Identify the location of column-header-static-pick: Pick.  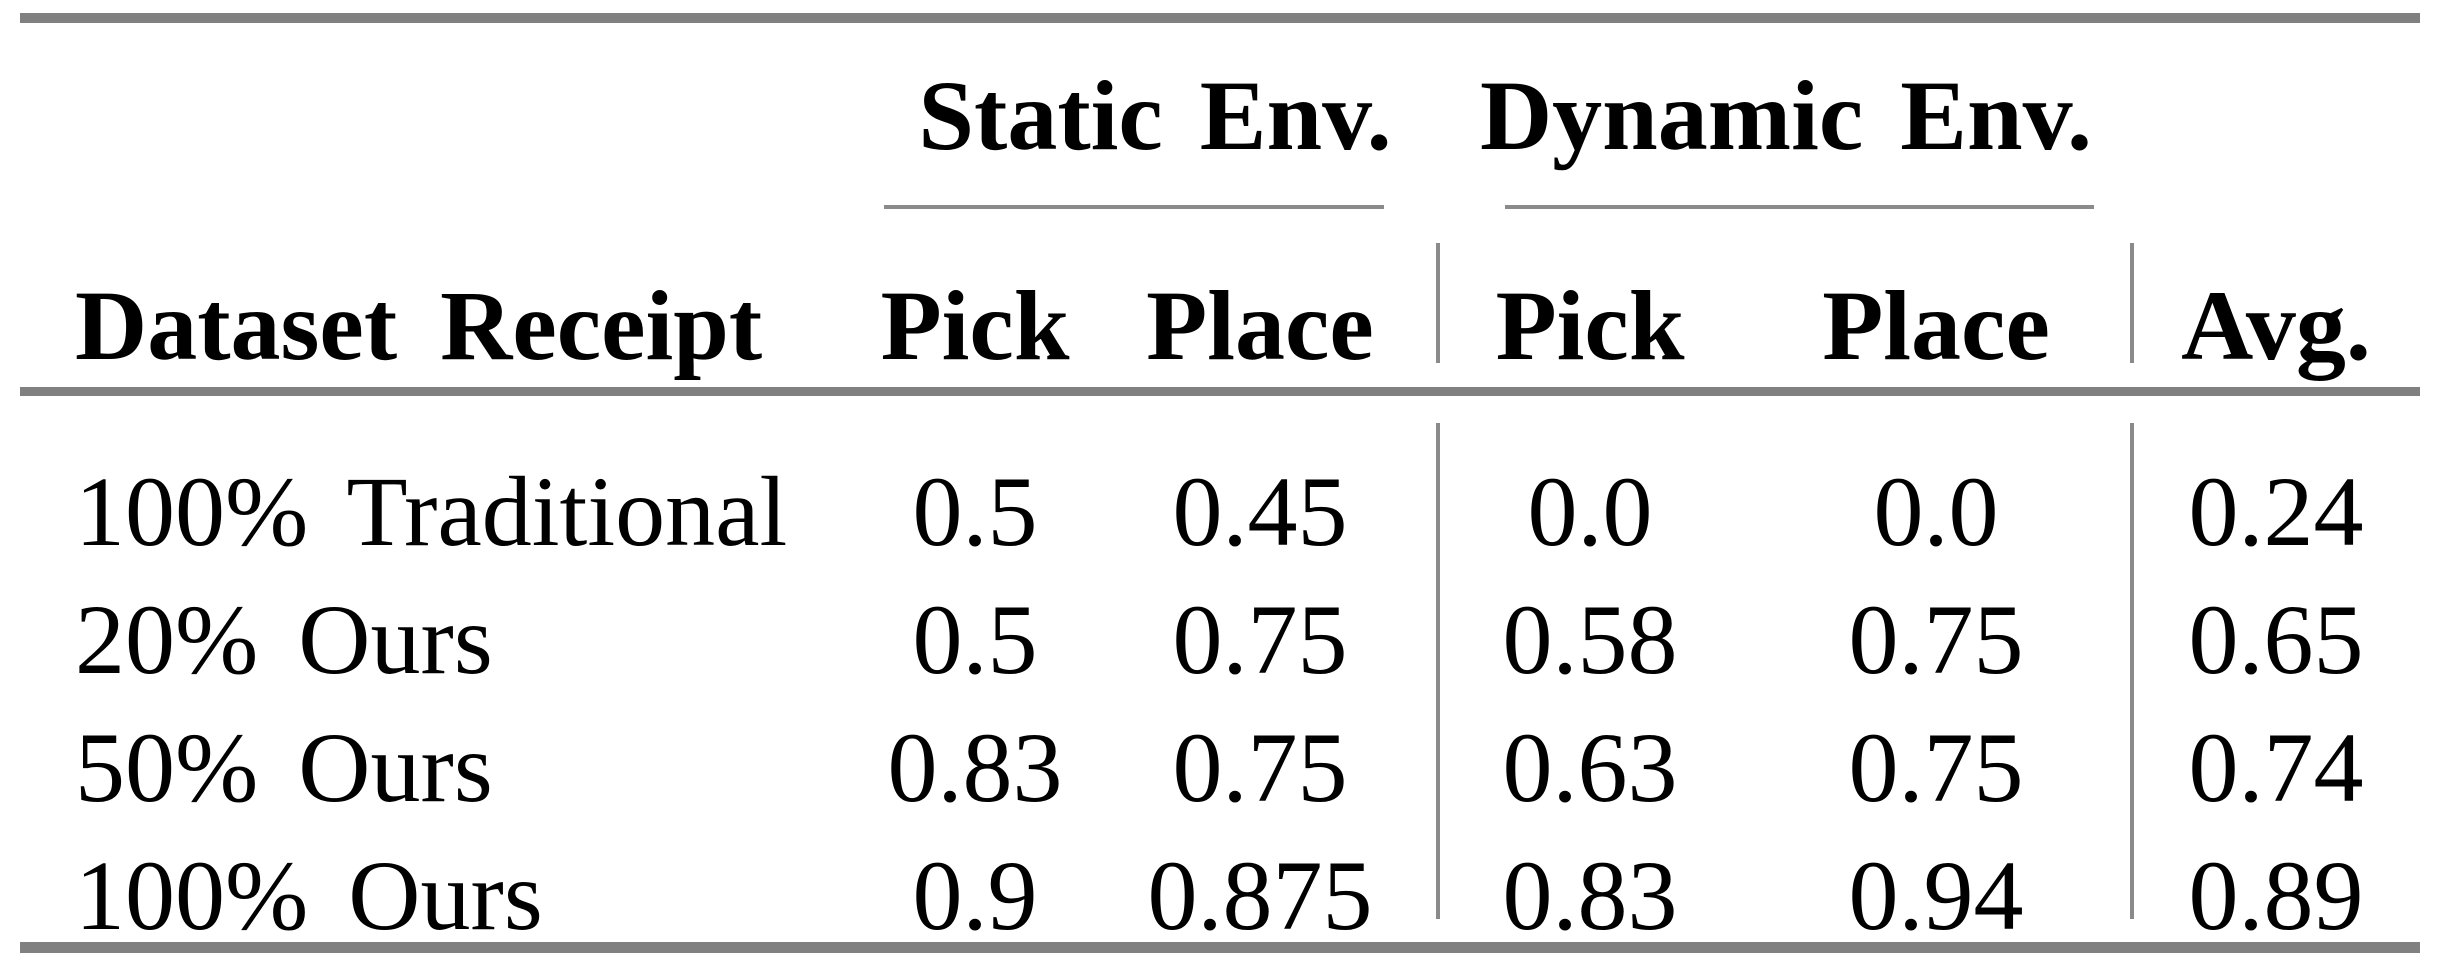
(975, 325).